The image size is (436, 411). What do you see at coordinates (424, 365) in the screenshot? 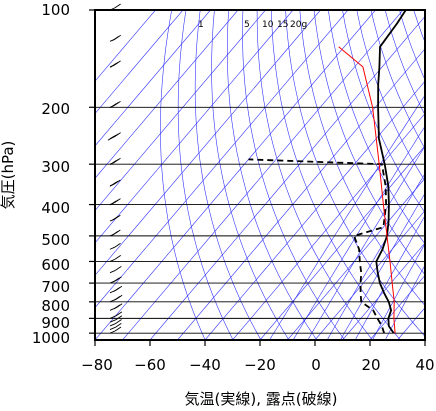
I see `x-tick-label: 40` at bounding box center [424, 365].